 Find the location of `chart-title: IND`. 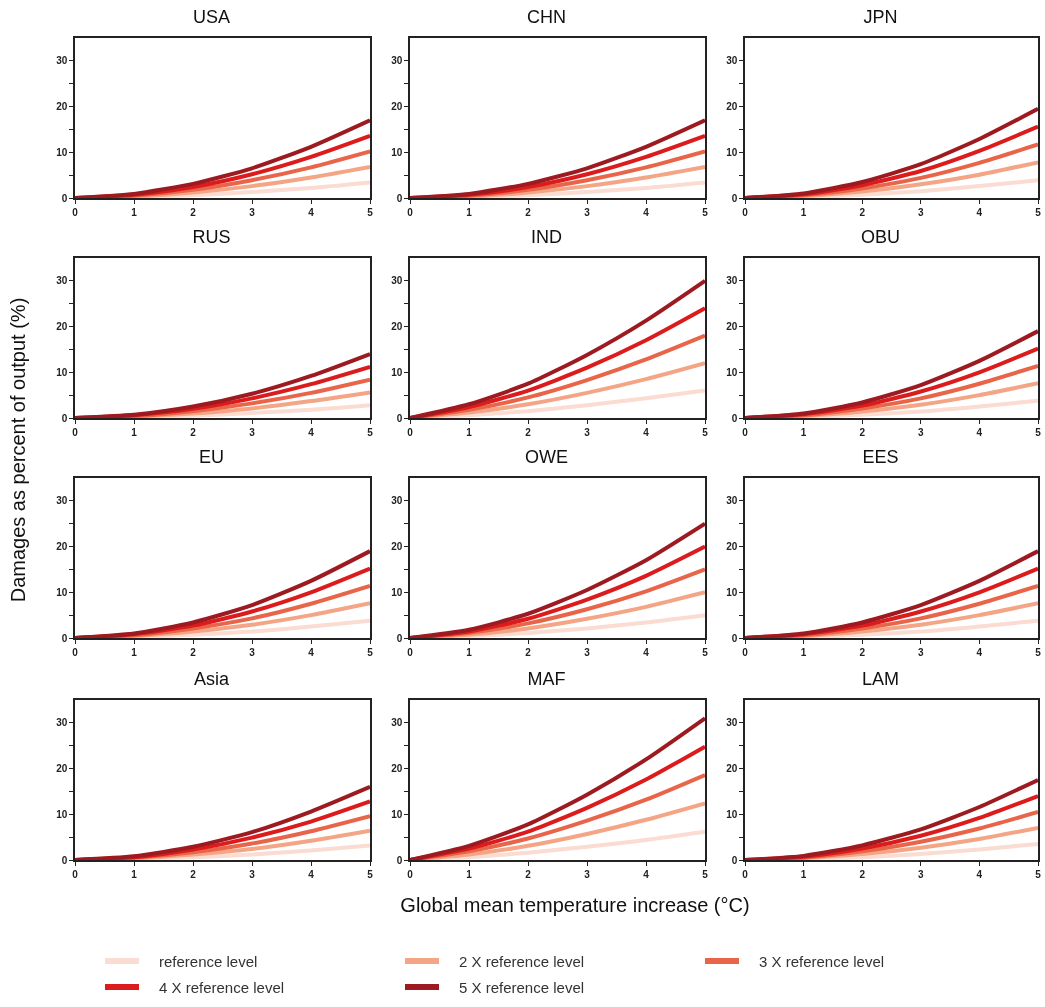

chart-title: IND is located at coordinates (546, 236).